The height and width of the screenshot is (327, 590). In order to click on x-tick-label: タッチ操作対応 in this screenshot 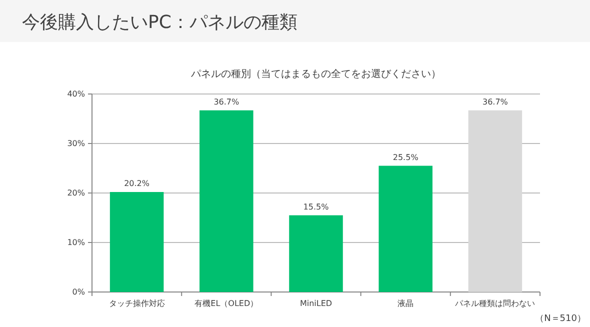, I will do `click(136, 303)`.